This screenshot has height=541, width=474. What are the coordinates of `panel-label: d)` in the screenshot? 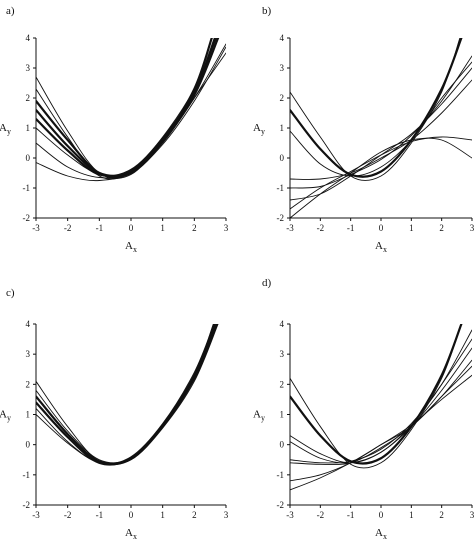 It's located at (267, 283).